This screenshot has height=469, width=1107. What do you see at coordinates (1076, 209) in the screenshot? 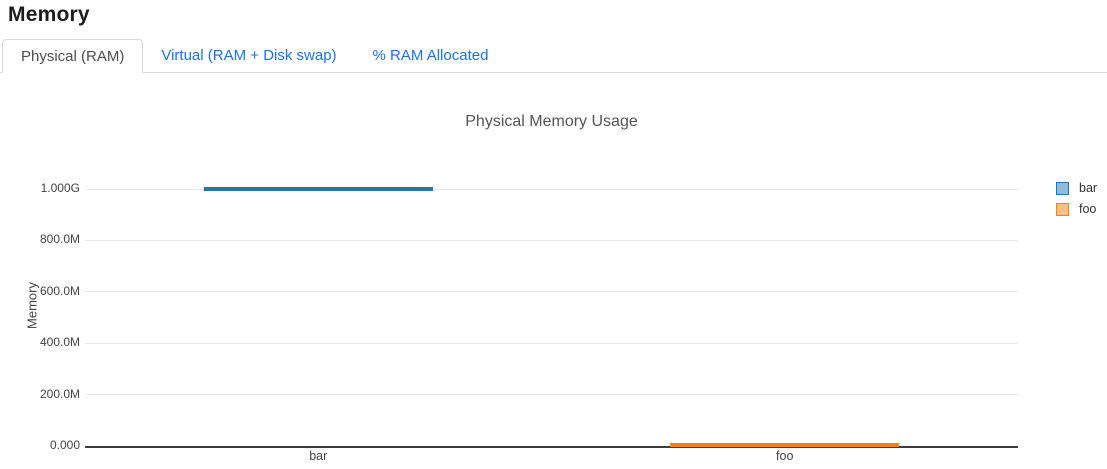
I see `legend-item-foo: foo` at bounding box center [1076, 209].